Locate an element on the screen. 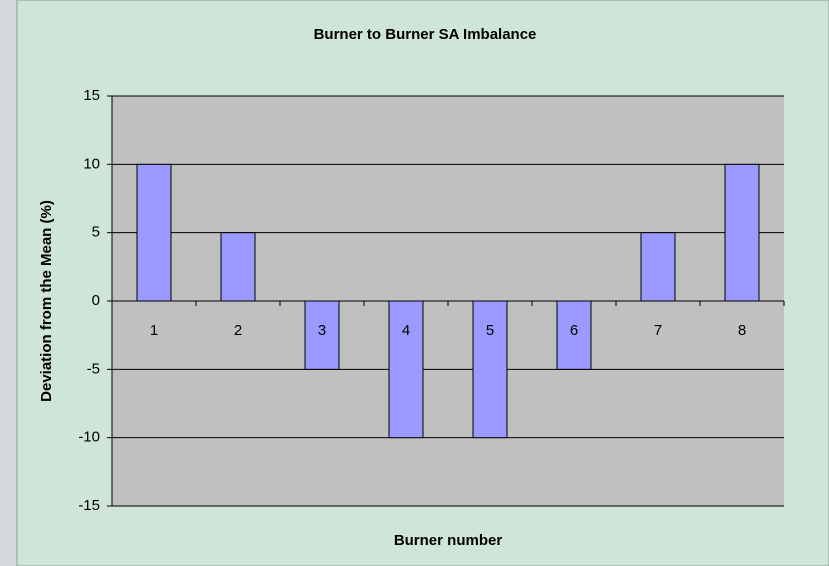 The width and height of the screenshot is (829, 566). x-tick-label: 1 is located at coordinates (154, 330).